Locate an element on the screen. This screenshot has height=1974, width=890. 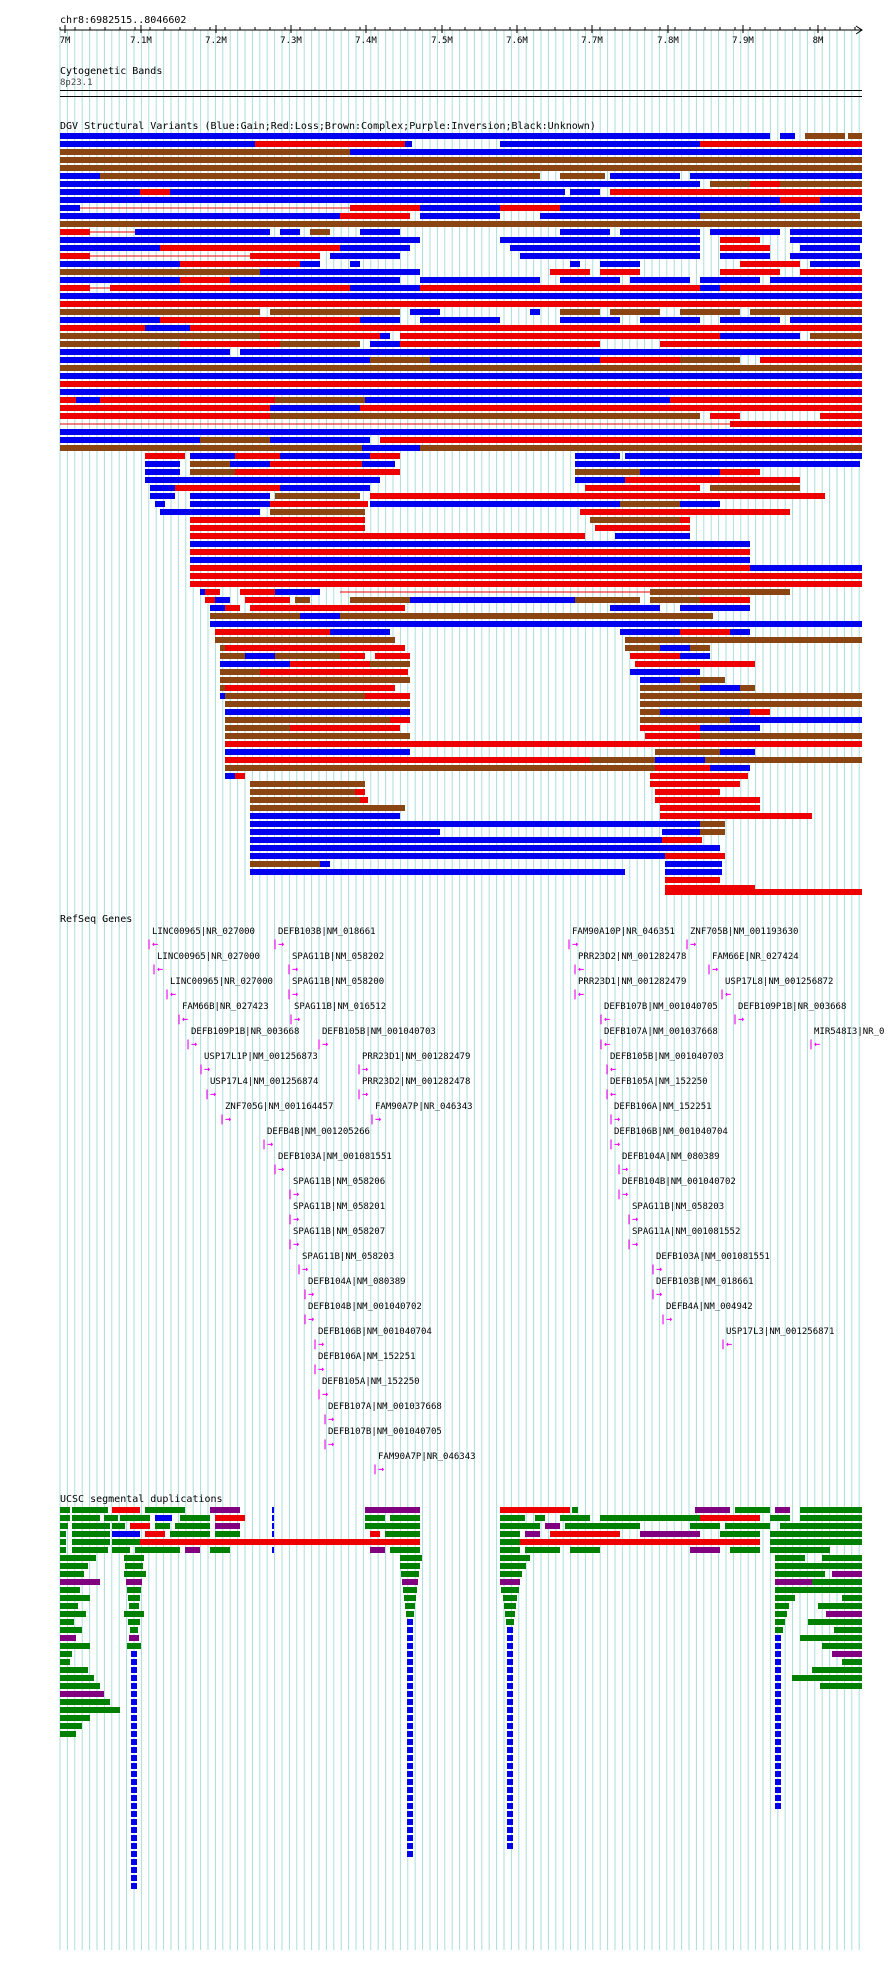
gene-label: LINC00965|NR_027000 is located at coordinates (203, 932).